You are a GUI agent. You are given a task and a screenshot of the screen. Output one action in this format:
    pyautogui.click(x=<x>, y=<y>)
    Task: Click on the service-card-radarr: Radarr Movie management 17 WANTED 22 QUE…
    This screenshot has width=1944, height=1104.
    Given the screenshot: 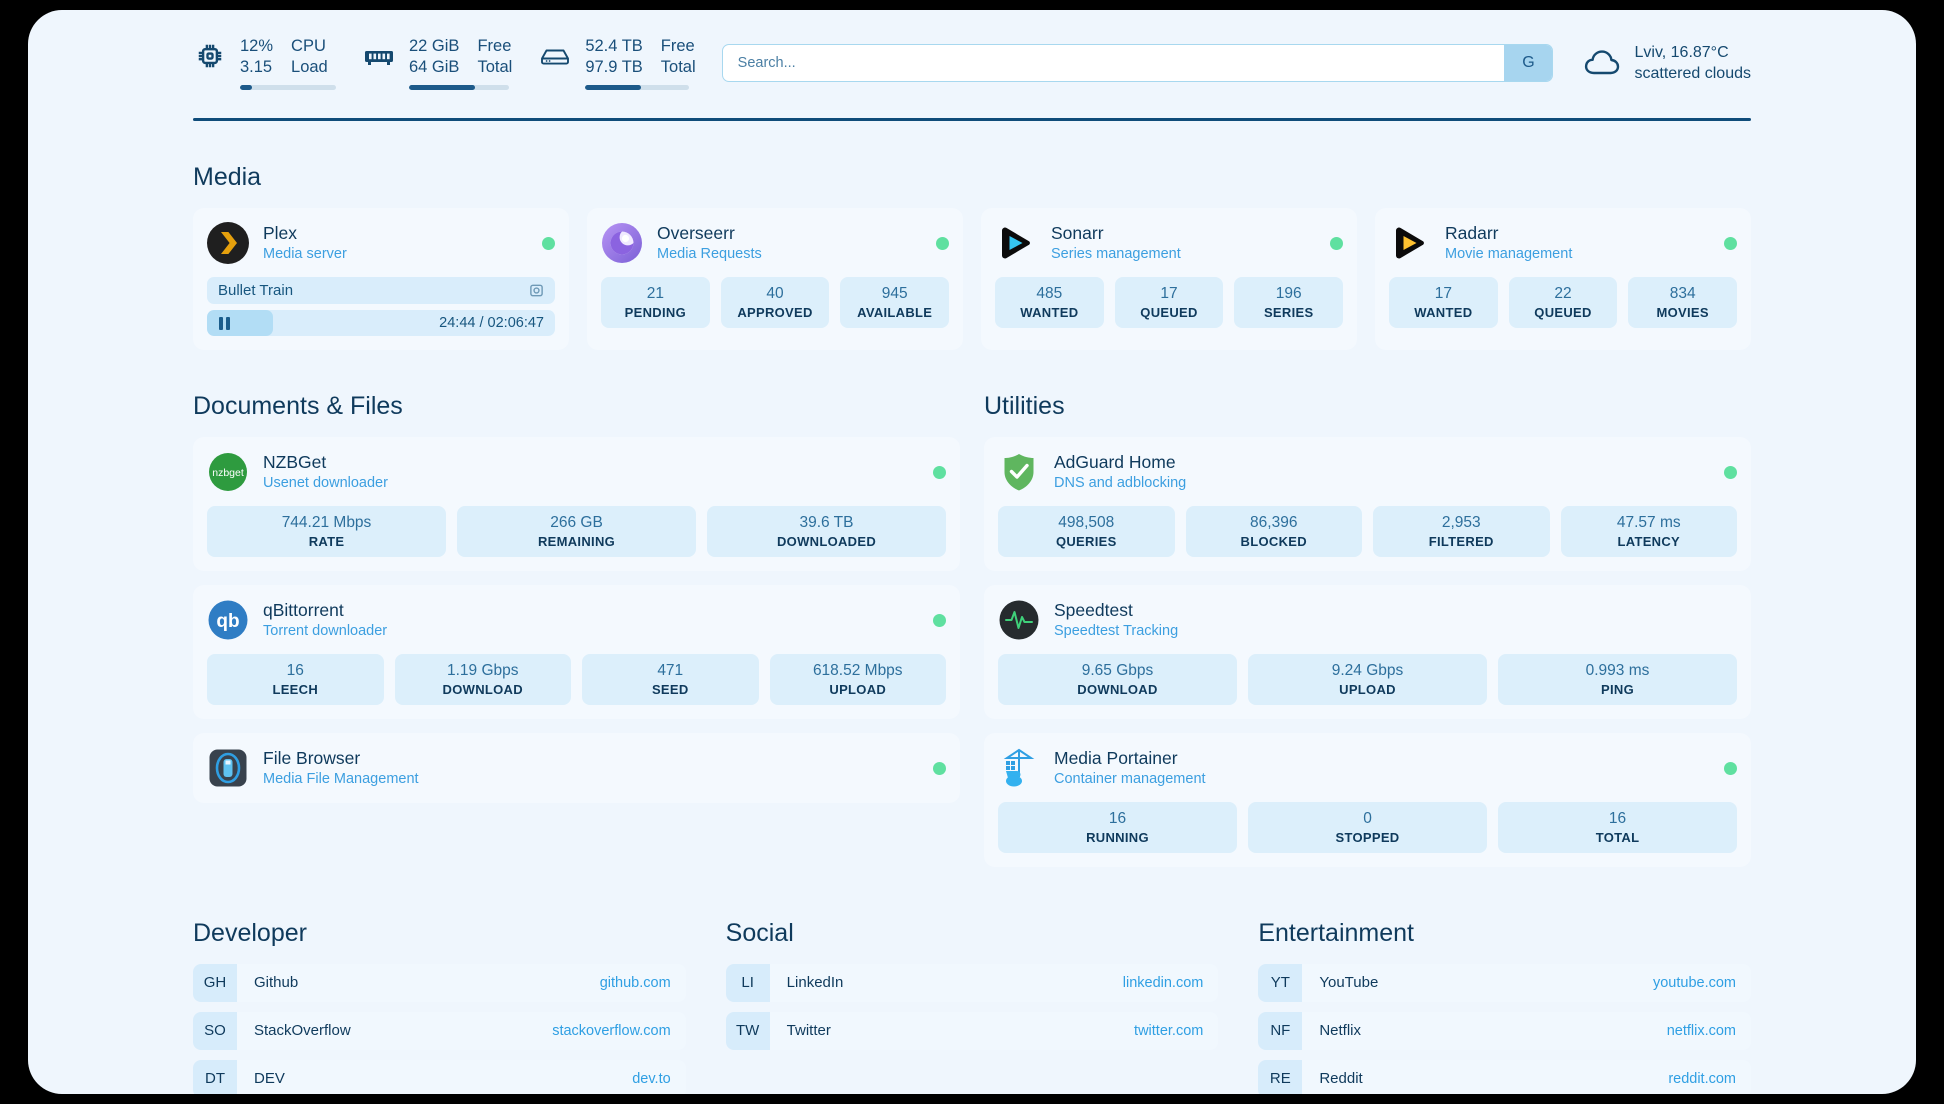 What is the action you would take?
    pyautogui.click(x=1563, y=279)
    